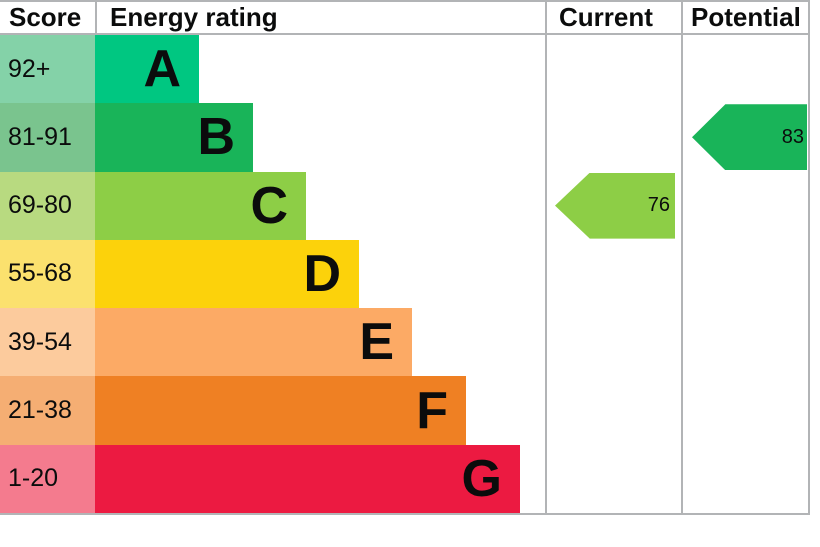  What do you see at coordinates (253, 342) in the screenshot?
I see `rating-bar: E` at bounding box center [253, 342].